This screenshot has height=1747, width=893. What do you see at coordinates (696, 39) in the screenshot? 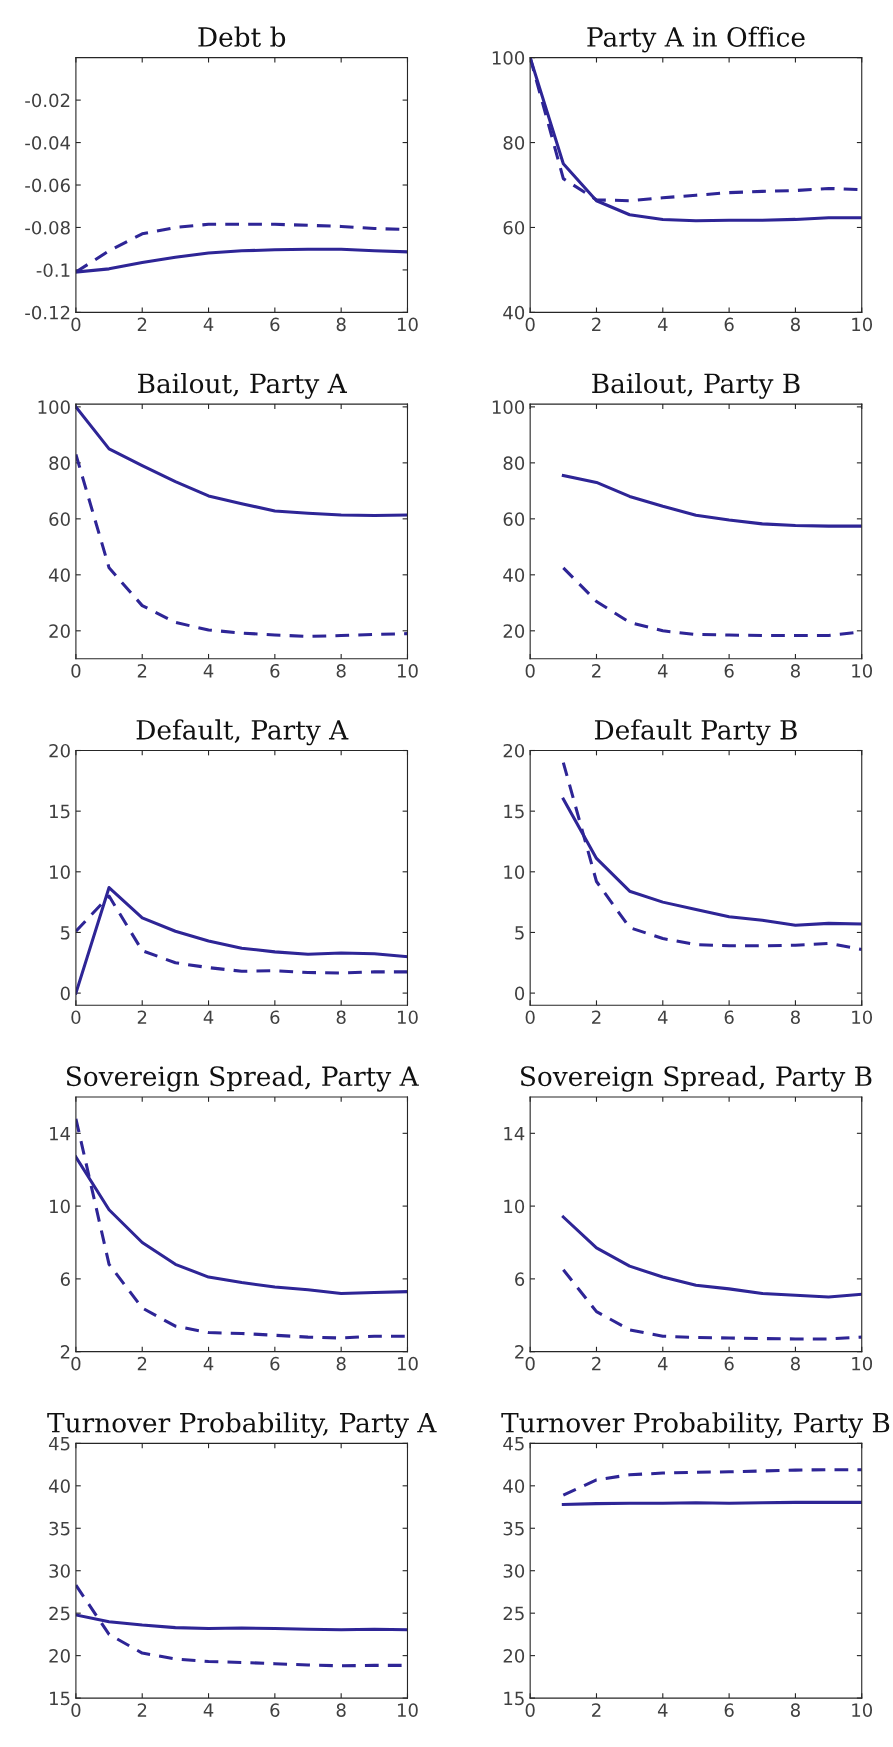
I see `chart-title: Party A in Office` at bounding box center [696, 39].